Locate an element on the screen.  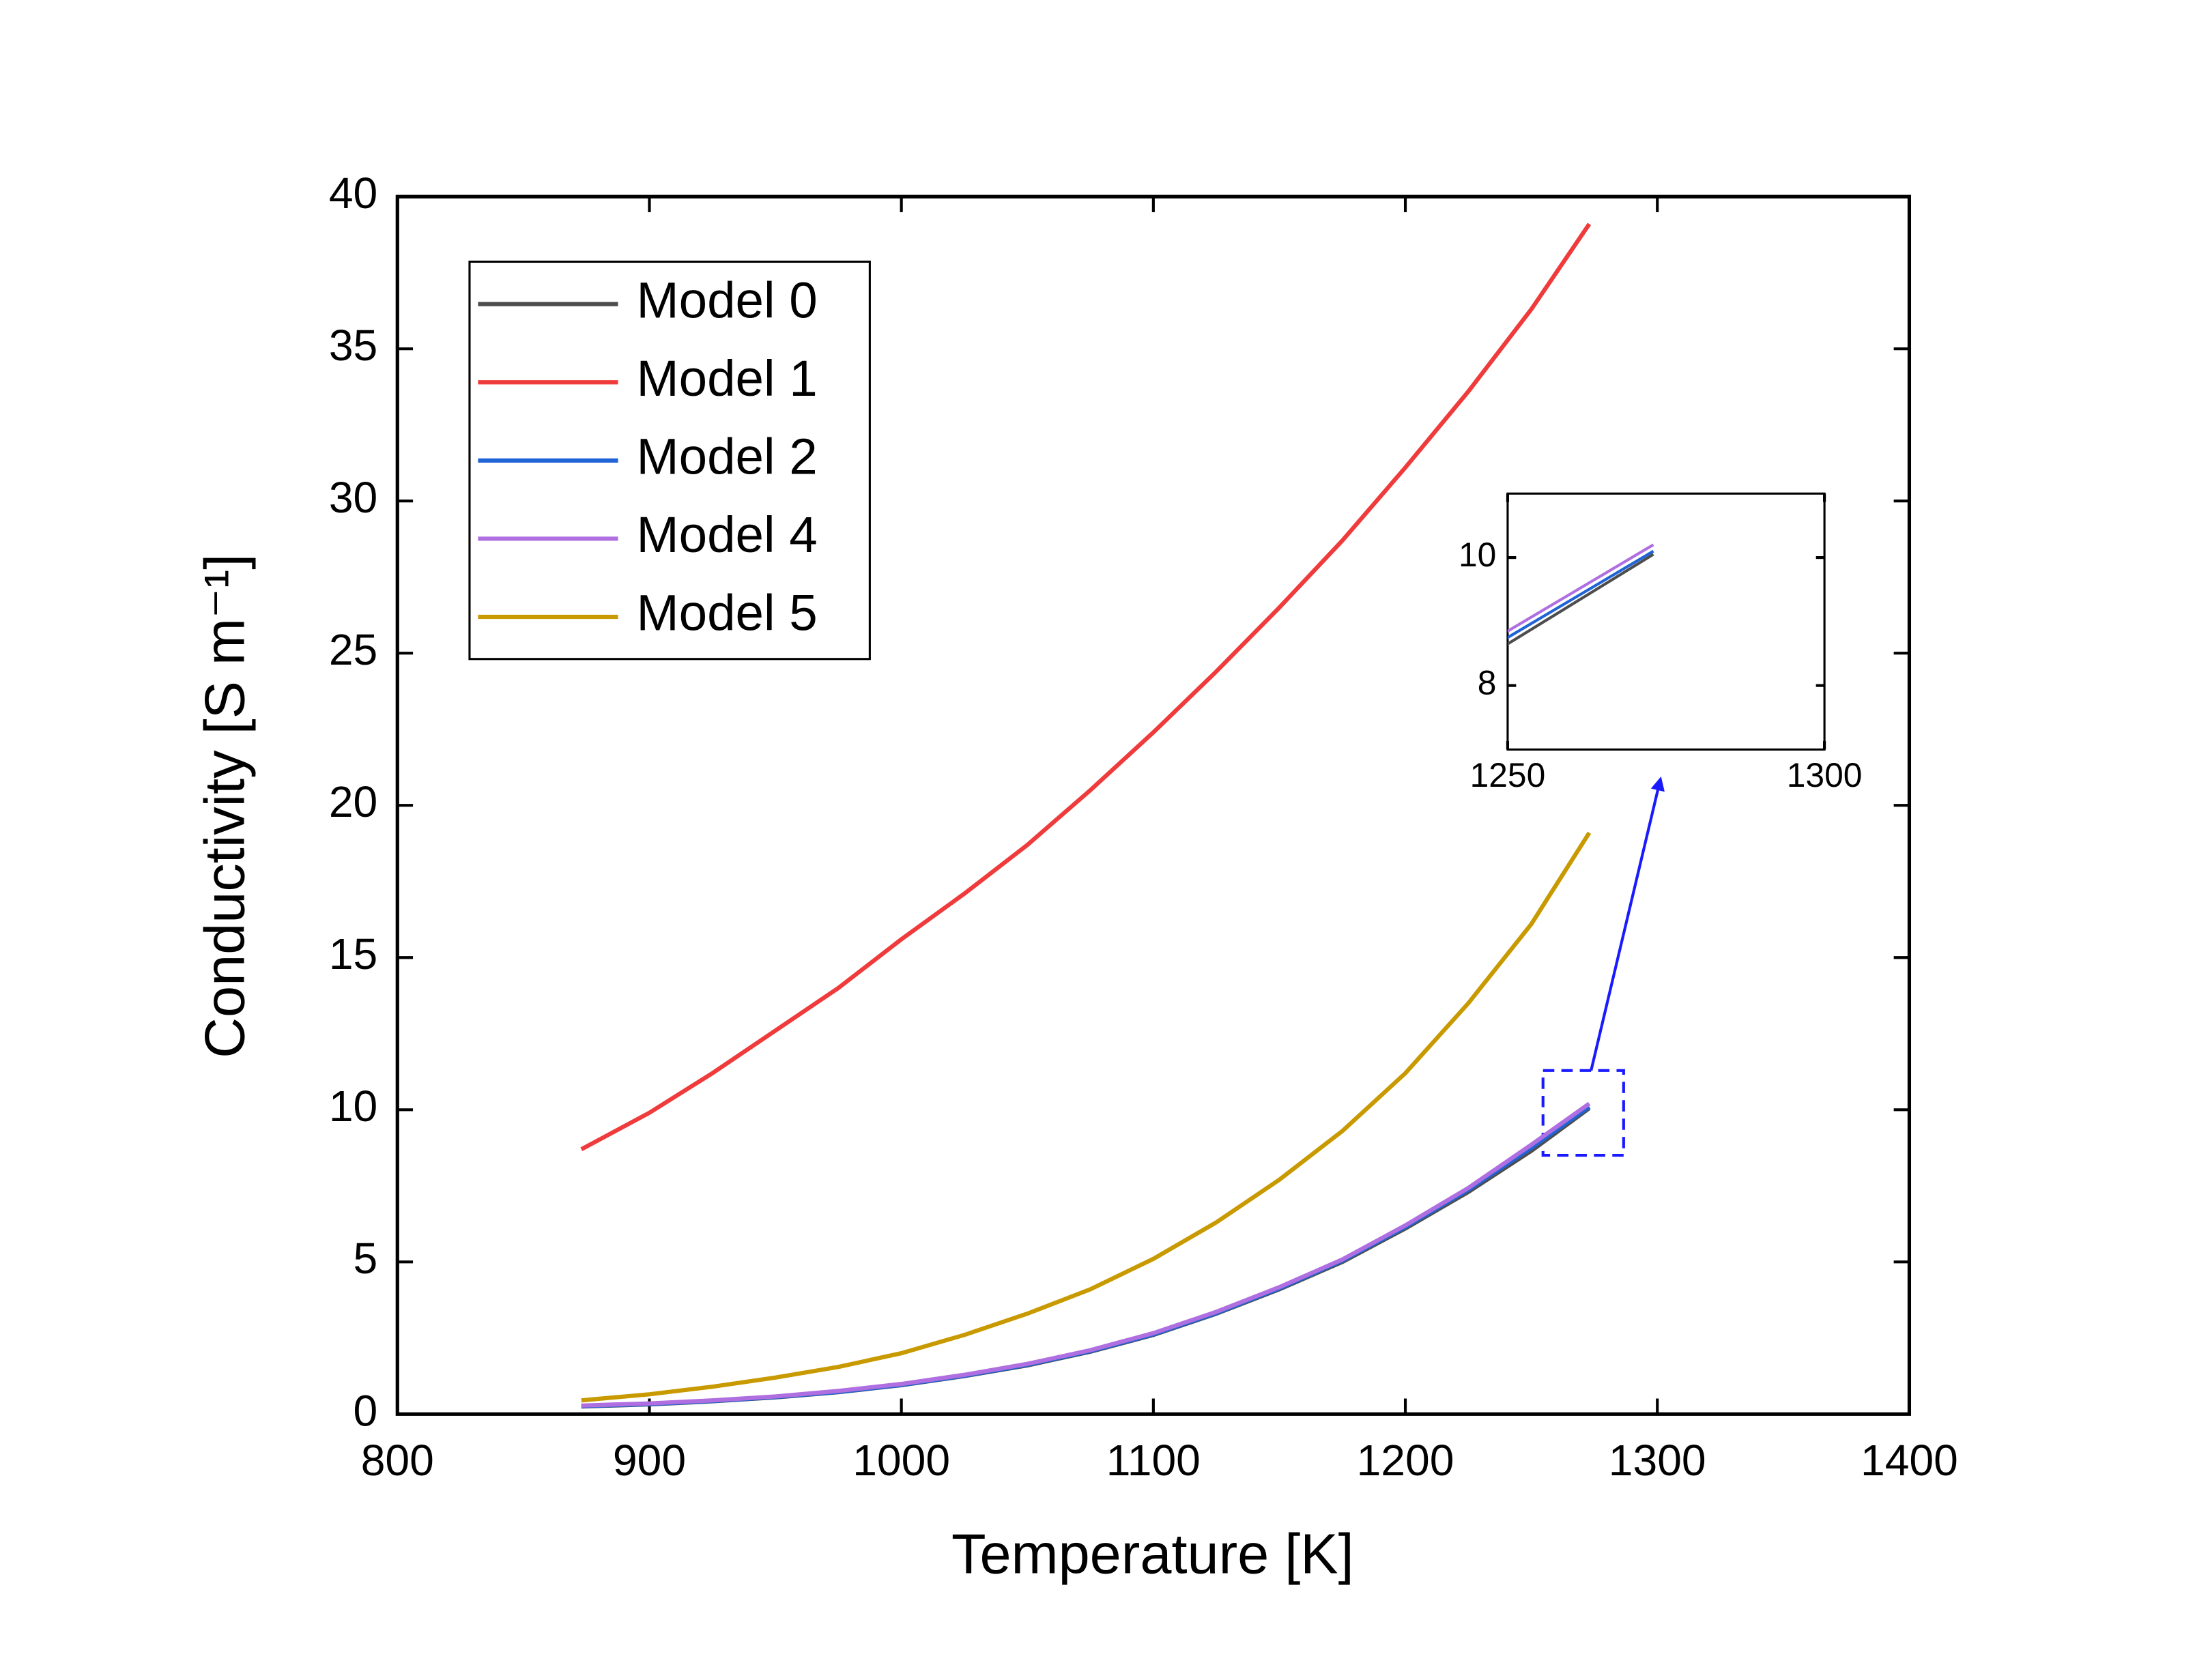
y-tick-label: 0 is located at coordinates (366, 1410).